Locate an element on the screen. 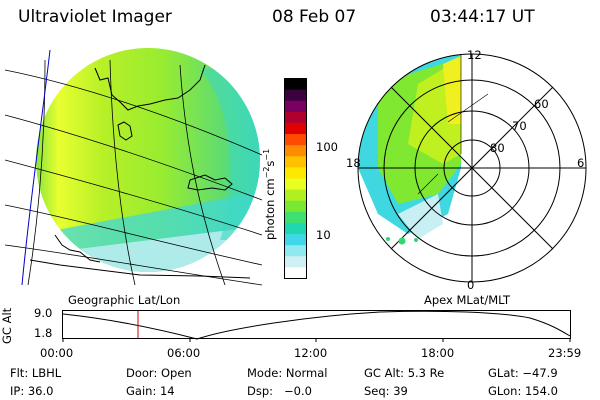 This screenshot has width=600, height=400. info-door: Door: Open is located at coordinates (159, 373).